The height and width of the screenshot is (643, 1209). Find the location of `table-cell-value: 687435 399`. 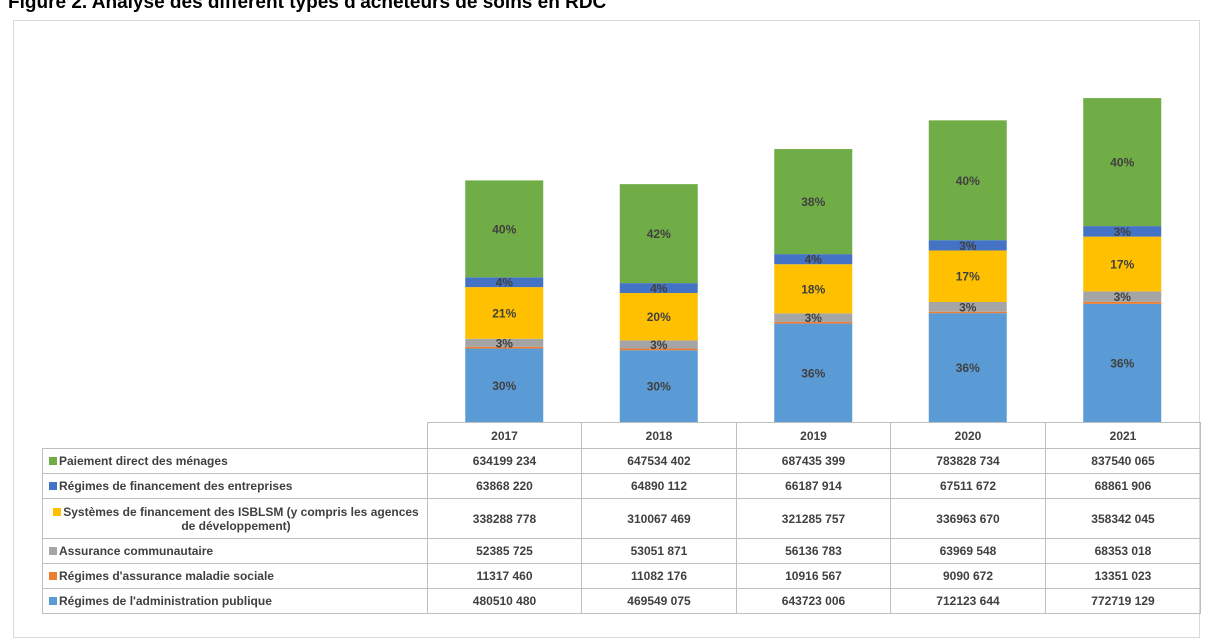

table-cell-value: 687435 399 is located at coordinates (813, 461).